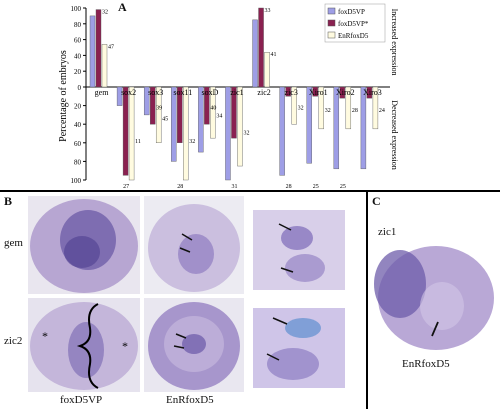 This screenshot has width=500, height=409. What do you see at coordinates (236, 92) in the screenshot?
I see `gene-label: zic1` at bounding box center [236, 92].